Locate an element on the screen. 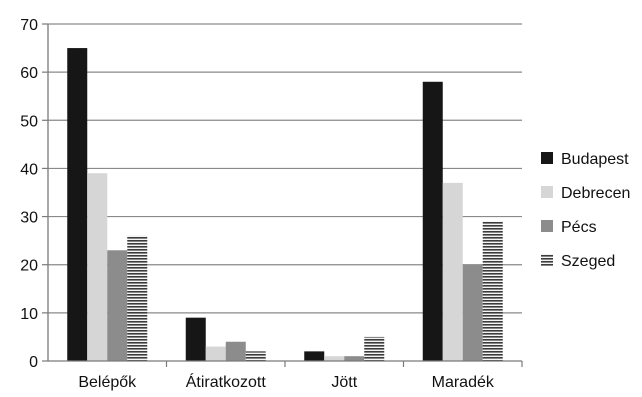 This screenshot has height=397, width=642. bar-pécs-1 is located at coordinates (235, 351).